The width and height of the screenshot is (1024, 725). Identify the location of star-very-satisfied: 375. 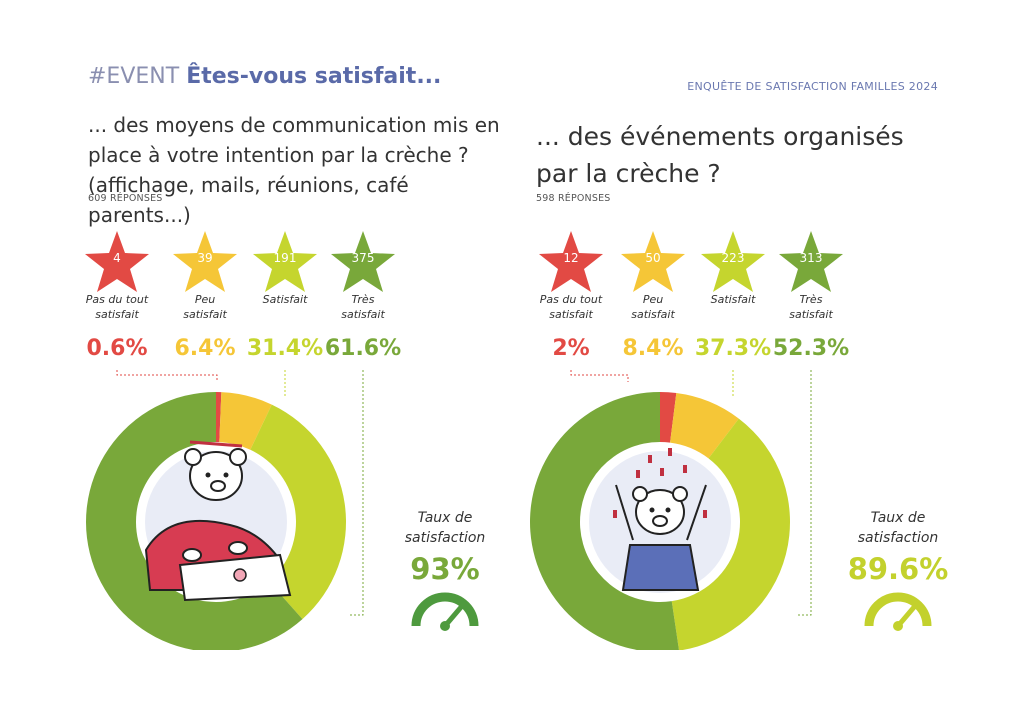
(363, 263).